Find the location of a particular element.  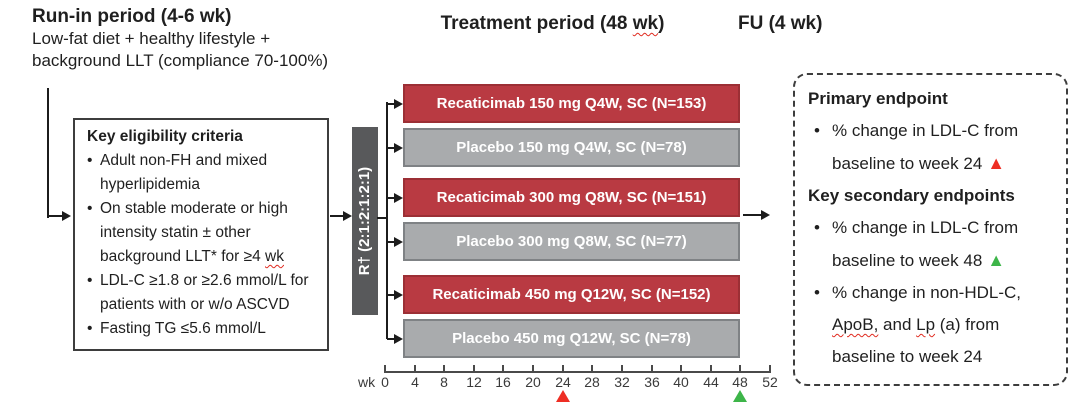

secondary-endpoint-2-mid: and is located at coordinates (897, 324).